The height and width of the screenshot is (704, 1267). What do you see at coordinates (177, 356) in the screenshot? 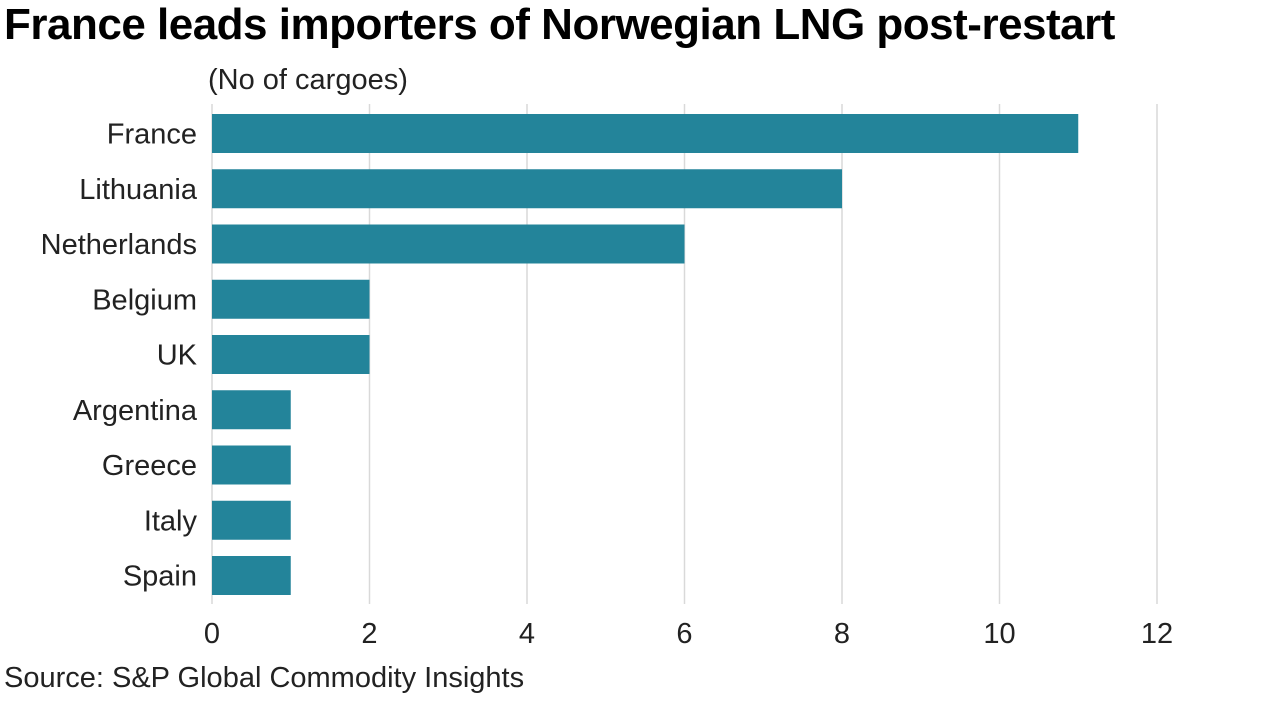
I see `category-label: UK` at bounding box center [177, 356].